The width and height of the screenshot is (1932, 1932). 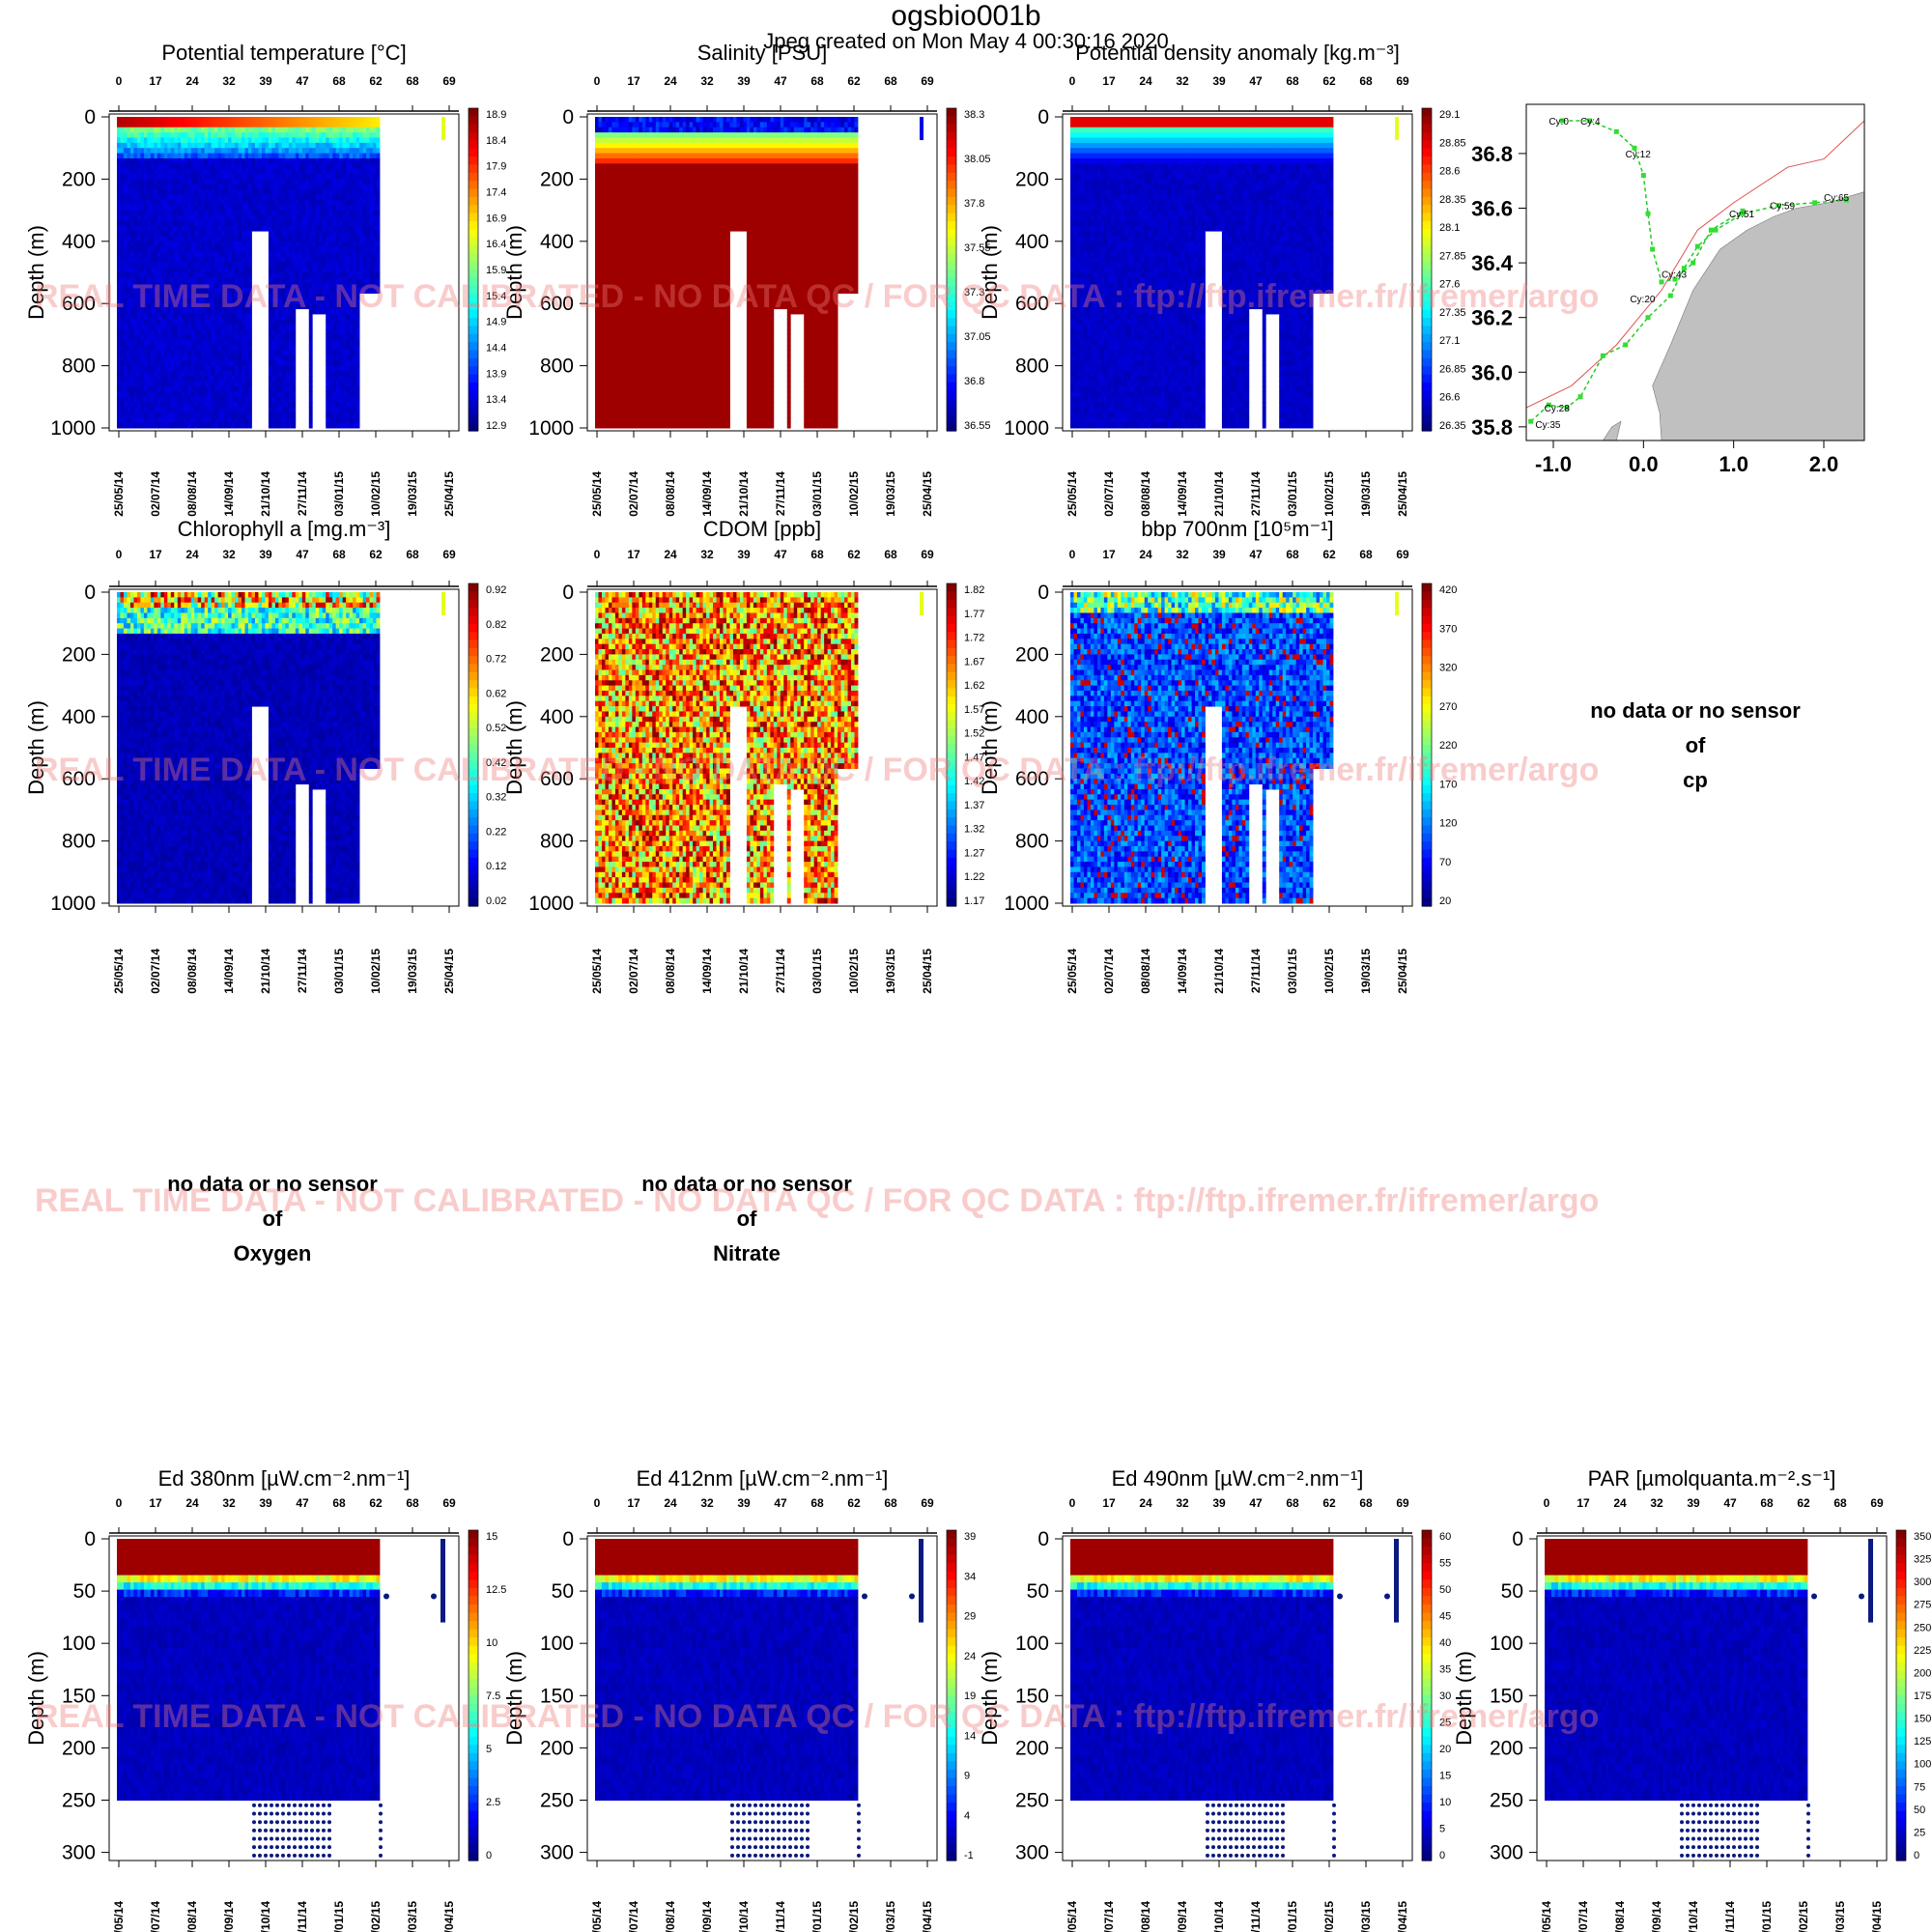 I want to click on colorbar-label: 38.3, so click(x=974, y=115).